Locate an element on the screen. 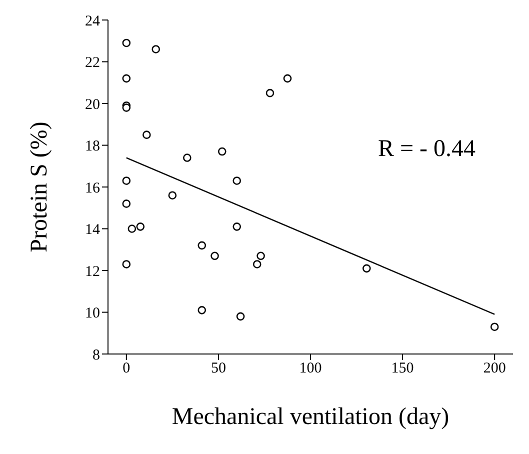 This screenshot has width=529, height=454. y-tick-label: 14 is located at coordinates (92, 230).